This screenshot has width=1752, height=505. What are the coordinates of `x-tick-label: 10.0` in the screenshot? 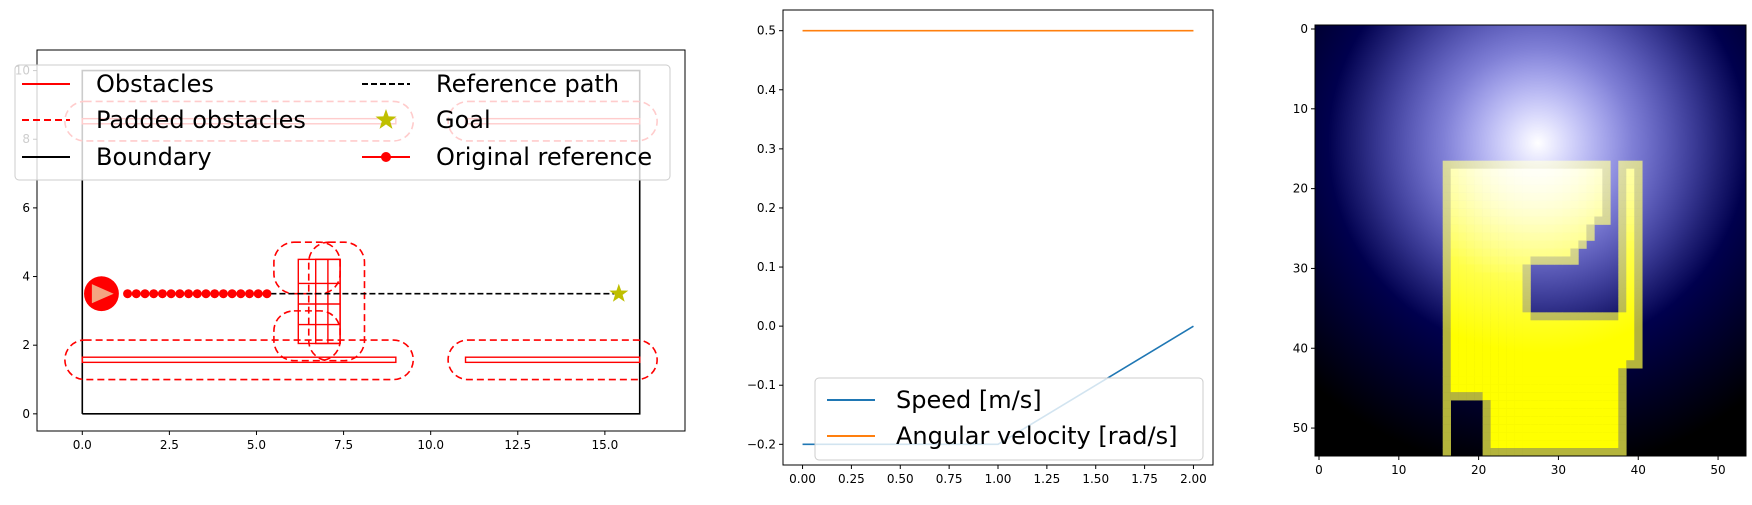 It's located at (430, 445).